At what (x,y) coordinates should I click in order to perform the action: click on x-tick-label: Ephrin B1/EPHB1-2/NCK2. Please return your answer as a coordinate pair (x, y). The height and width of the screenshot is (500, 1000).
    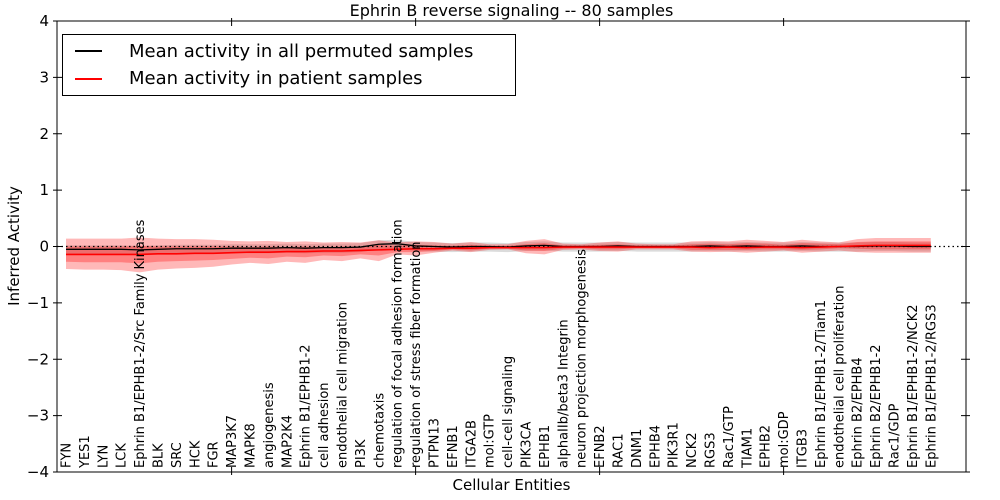
    Looking at the image, I should click on (913, 386).